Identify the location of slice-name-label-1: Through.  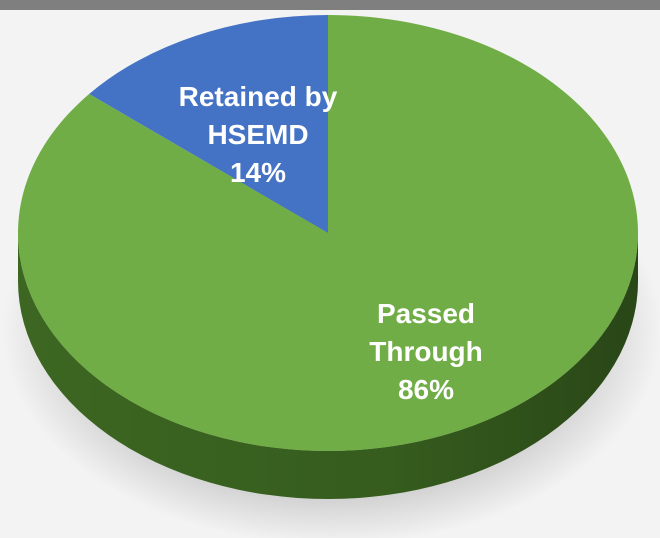
(426, 351).